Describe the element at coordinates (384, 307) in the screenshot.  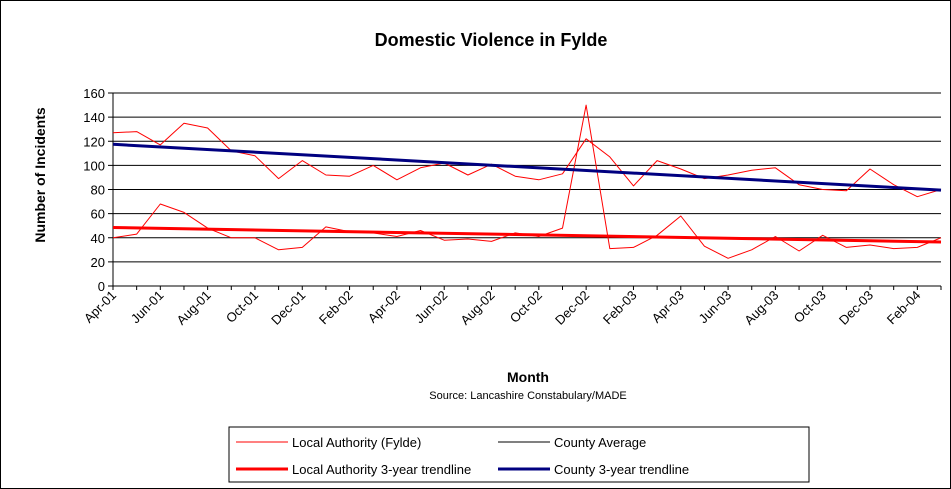
I see `x-tick-label: Apr-02` at that location.